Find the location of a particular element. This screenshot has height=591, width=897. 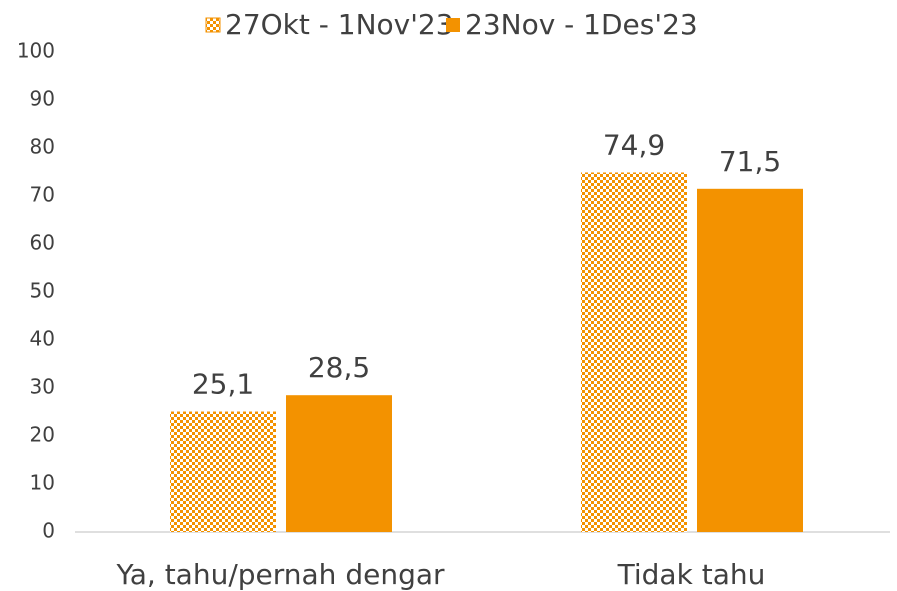

value-label: 28,5 is located at coordinates (339, 367).